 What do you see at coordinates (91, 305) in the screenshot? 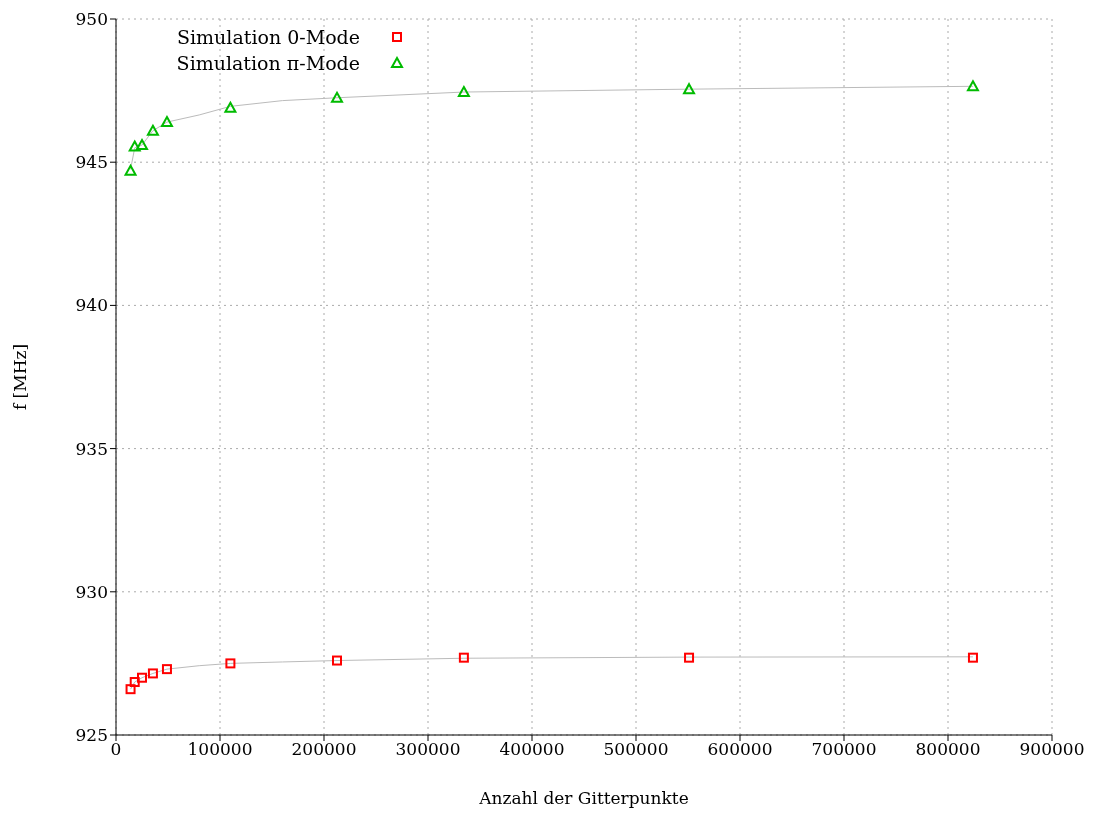
I see `y-tick-label: 940` at bounding box center [91, 305].